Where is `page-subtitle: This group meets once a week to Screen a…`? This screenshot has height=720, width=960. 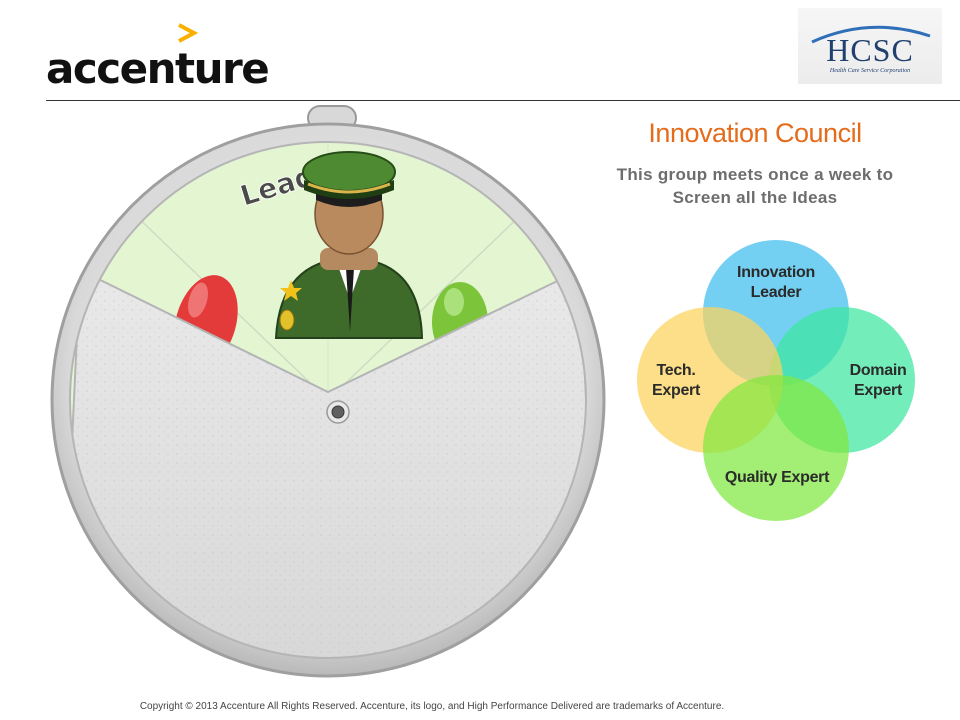
page-subtitle: This group meets once a week to Screen a… is located at coordinates (755, 186).